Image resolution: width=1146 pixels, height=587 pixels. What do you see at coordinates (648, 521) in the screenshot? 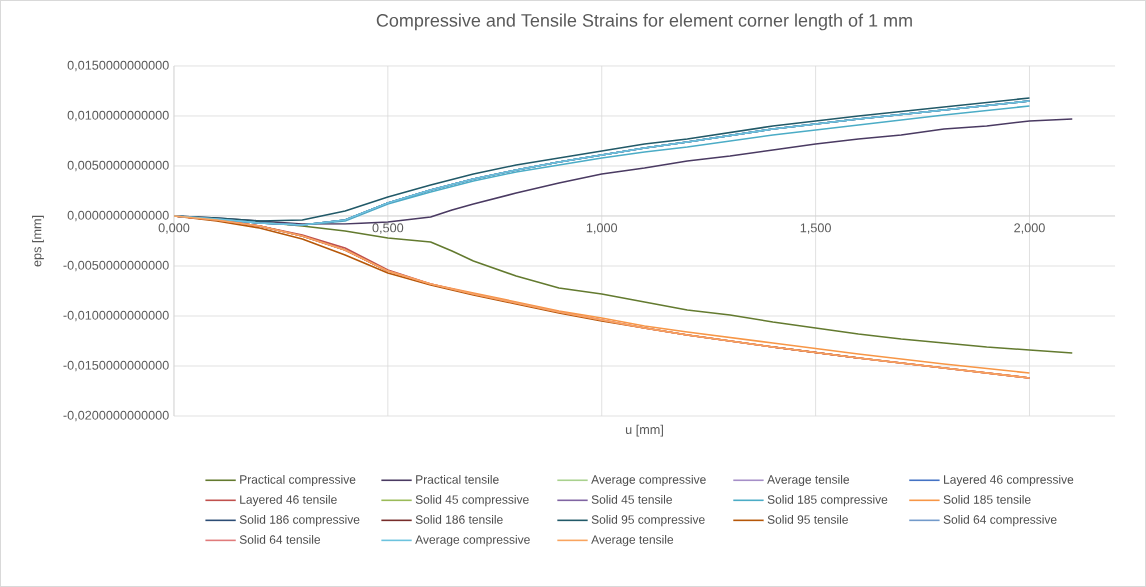
I see `legend-label: Solid 95 compressive` at bounding box center [648, 521].